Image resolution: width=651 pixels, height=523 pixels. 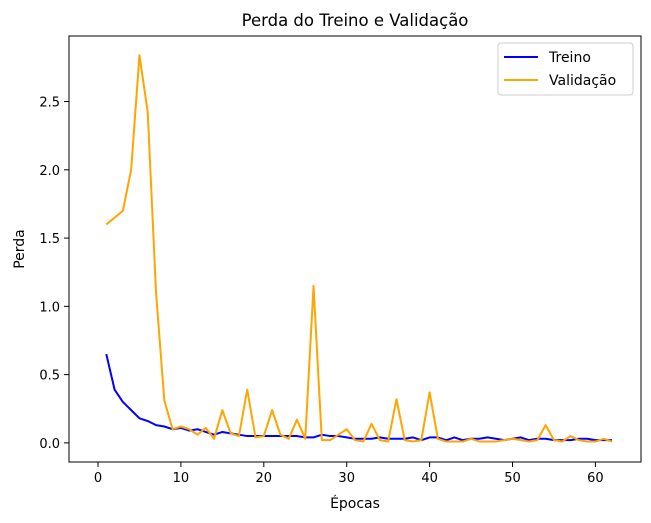 What do you see at coordinates (512, 478) in the screenshot?
I see `x-tick-label: 50` at bounding box center [512, 478].